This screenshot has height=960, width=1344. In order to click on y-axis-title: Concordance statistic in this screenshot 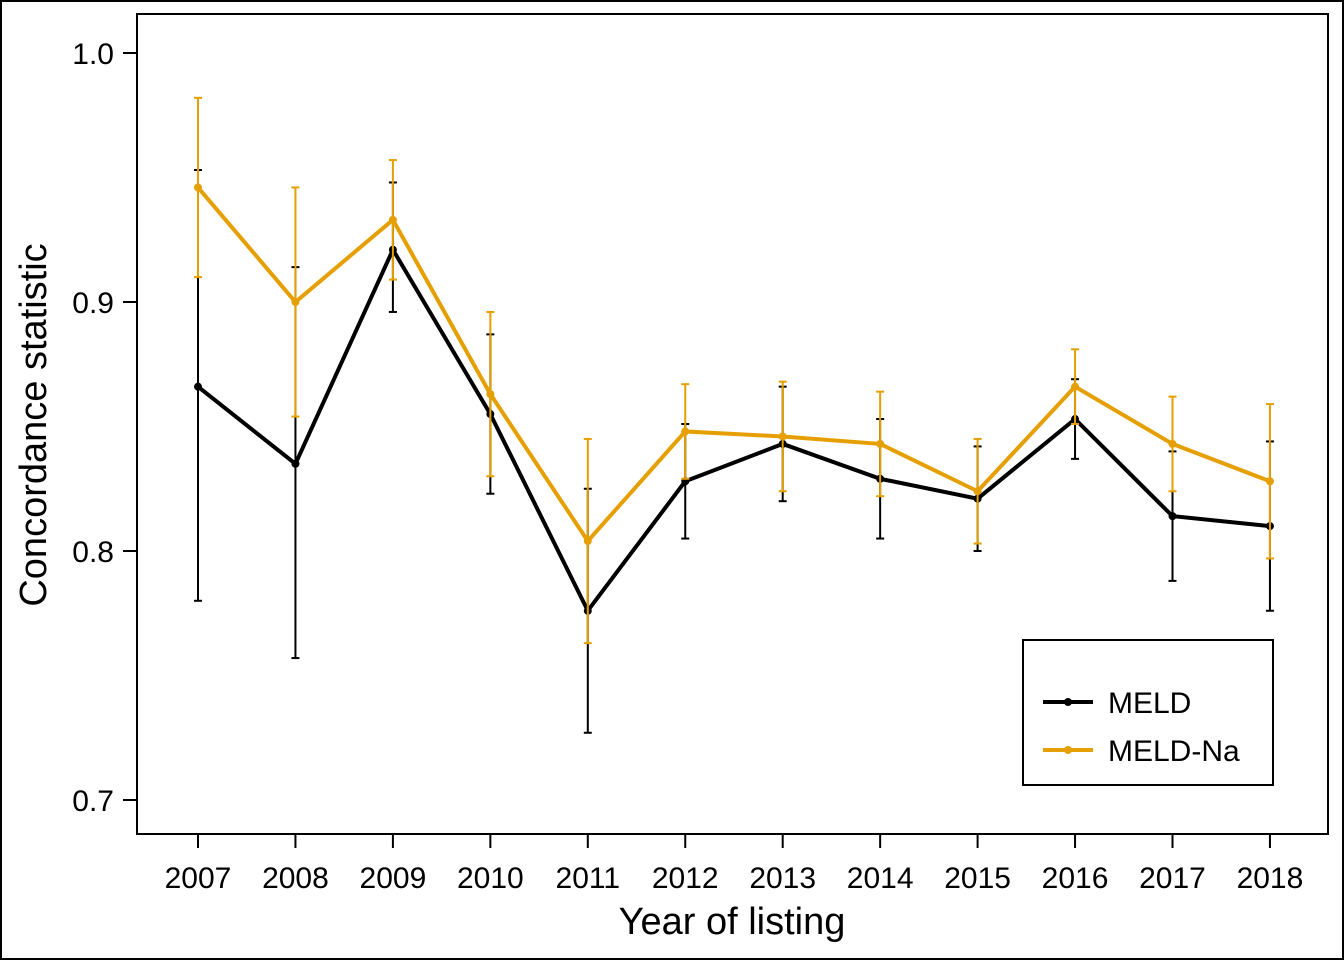, I will do `click(34, 424)`.